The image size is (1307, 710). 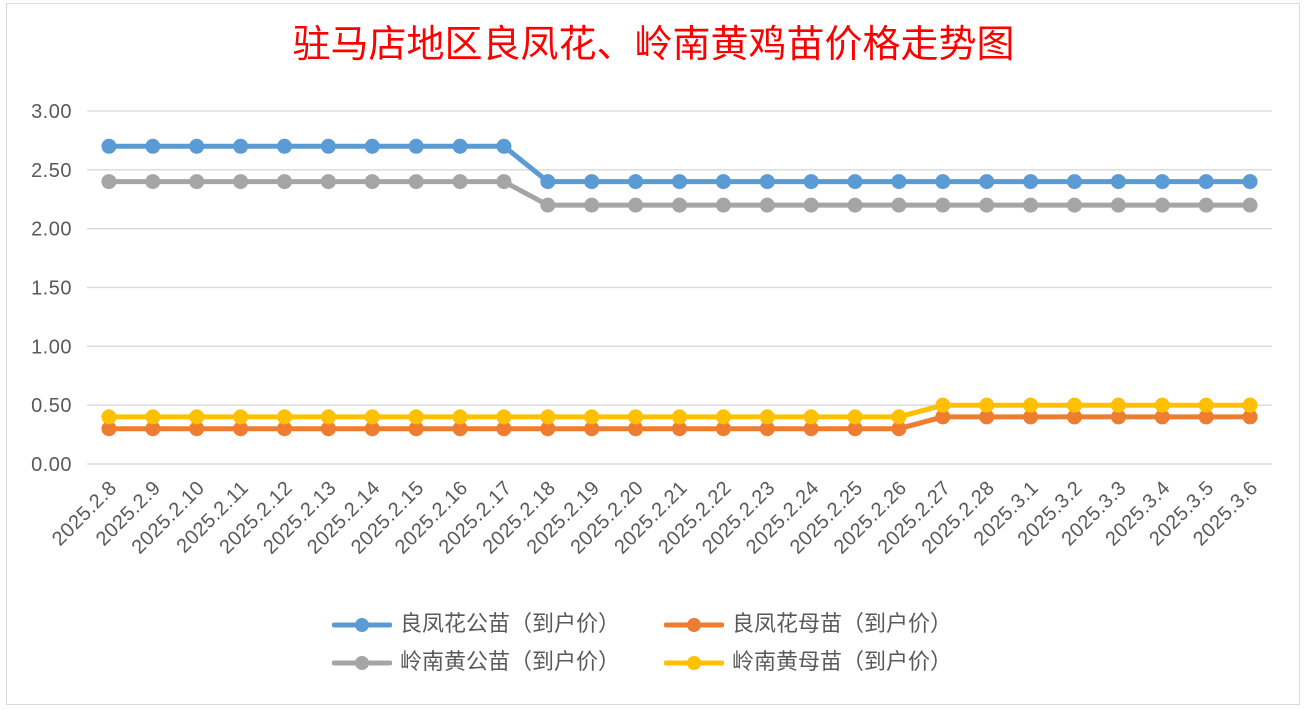 I want to click on y-tick-label: 2.00, so click(x=51, y=230).